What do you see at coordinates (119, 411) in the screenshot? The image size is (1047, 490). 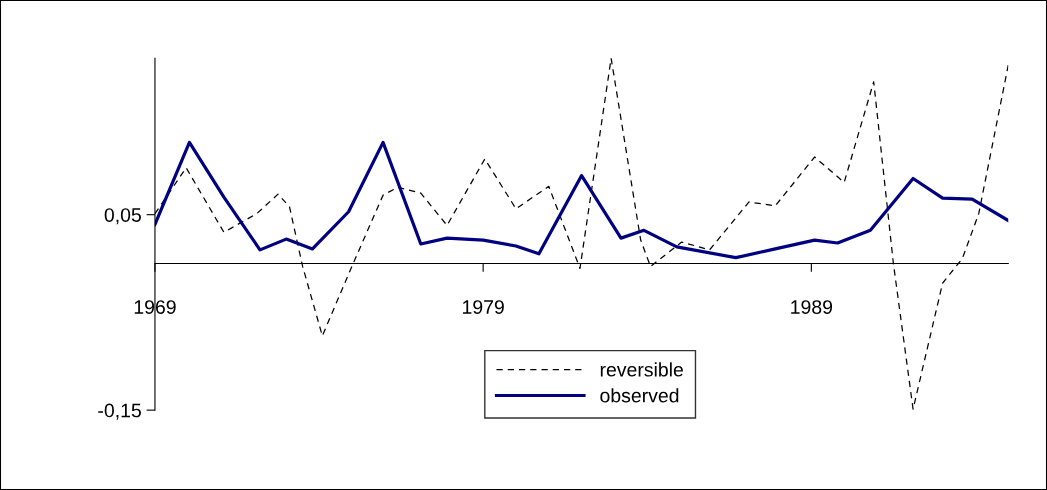 I see `y-tick-label: -0,15` at bounding box center [119, 411].